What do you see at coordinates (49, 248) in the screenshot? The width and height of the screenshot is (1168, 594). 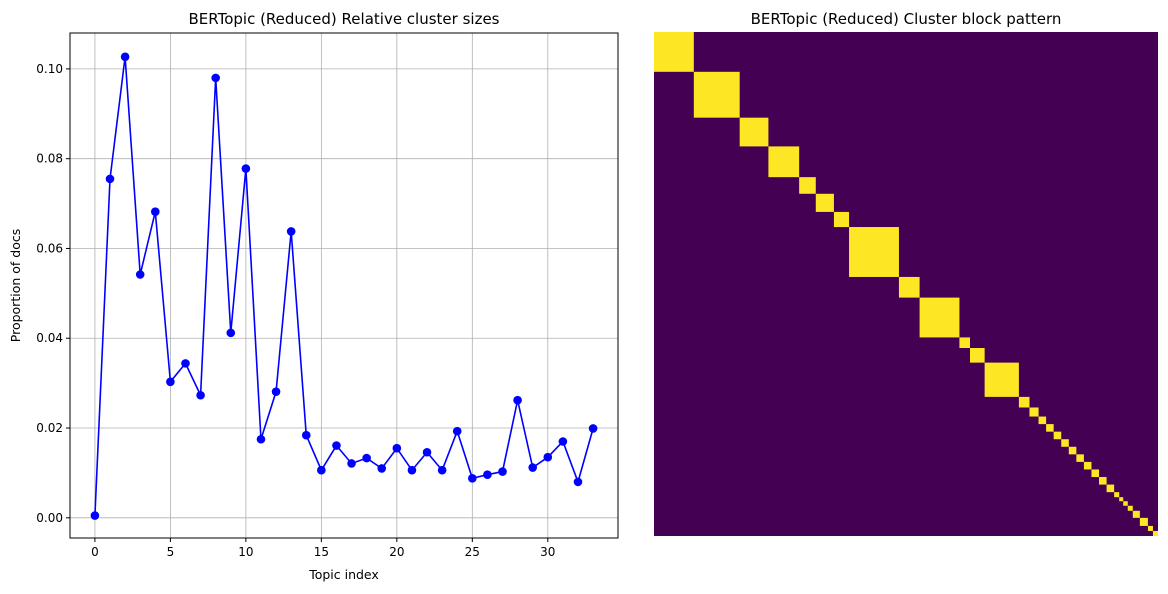 I see `y-tick-label: 0.06` at bounding box center [49, 248].